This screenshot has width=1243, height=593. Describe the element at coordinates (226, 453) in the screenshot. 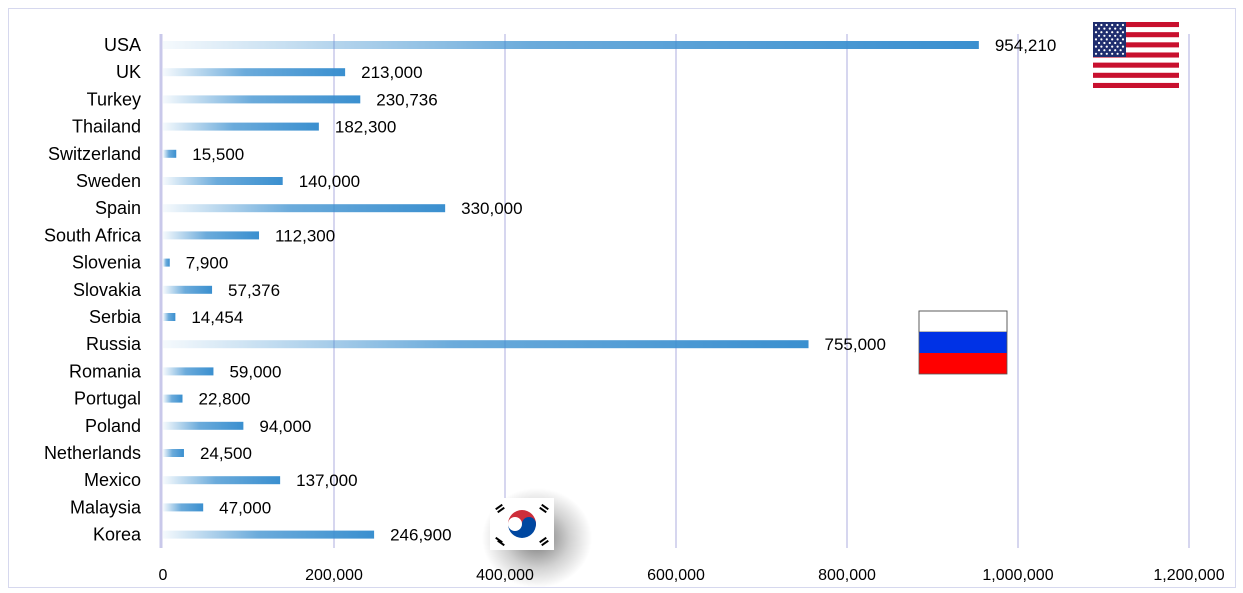

I see `value-label: 24,500` at that location.